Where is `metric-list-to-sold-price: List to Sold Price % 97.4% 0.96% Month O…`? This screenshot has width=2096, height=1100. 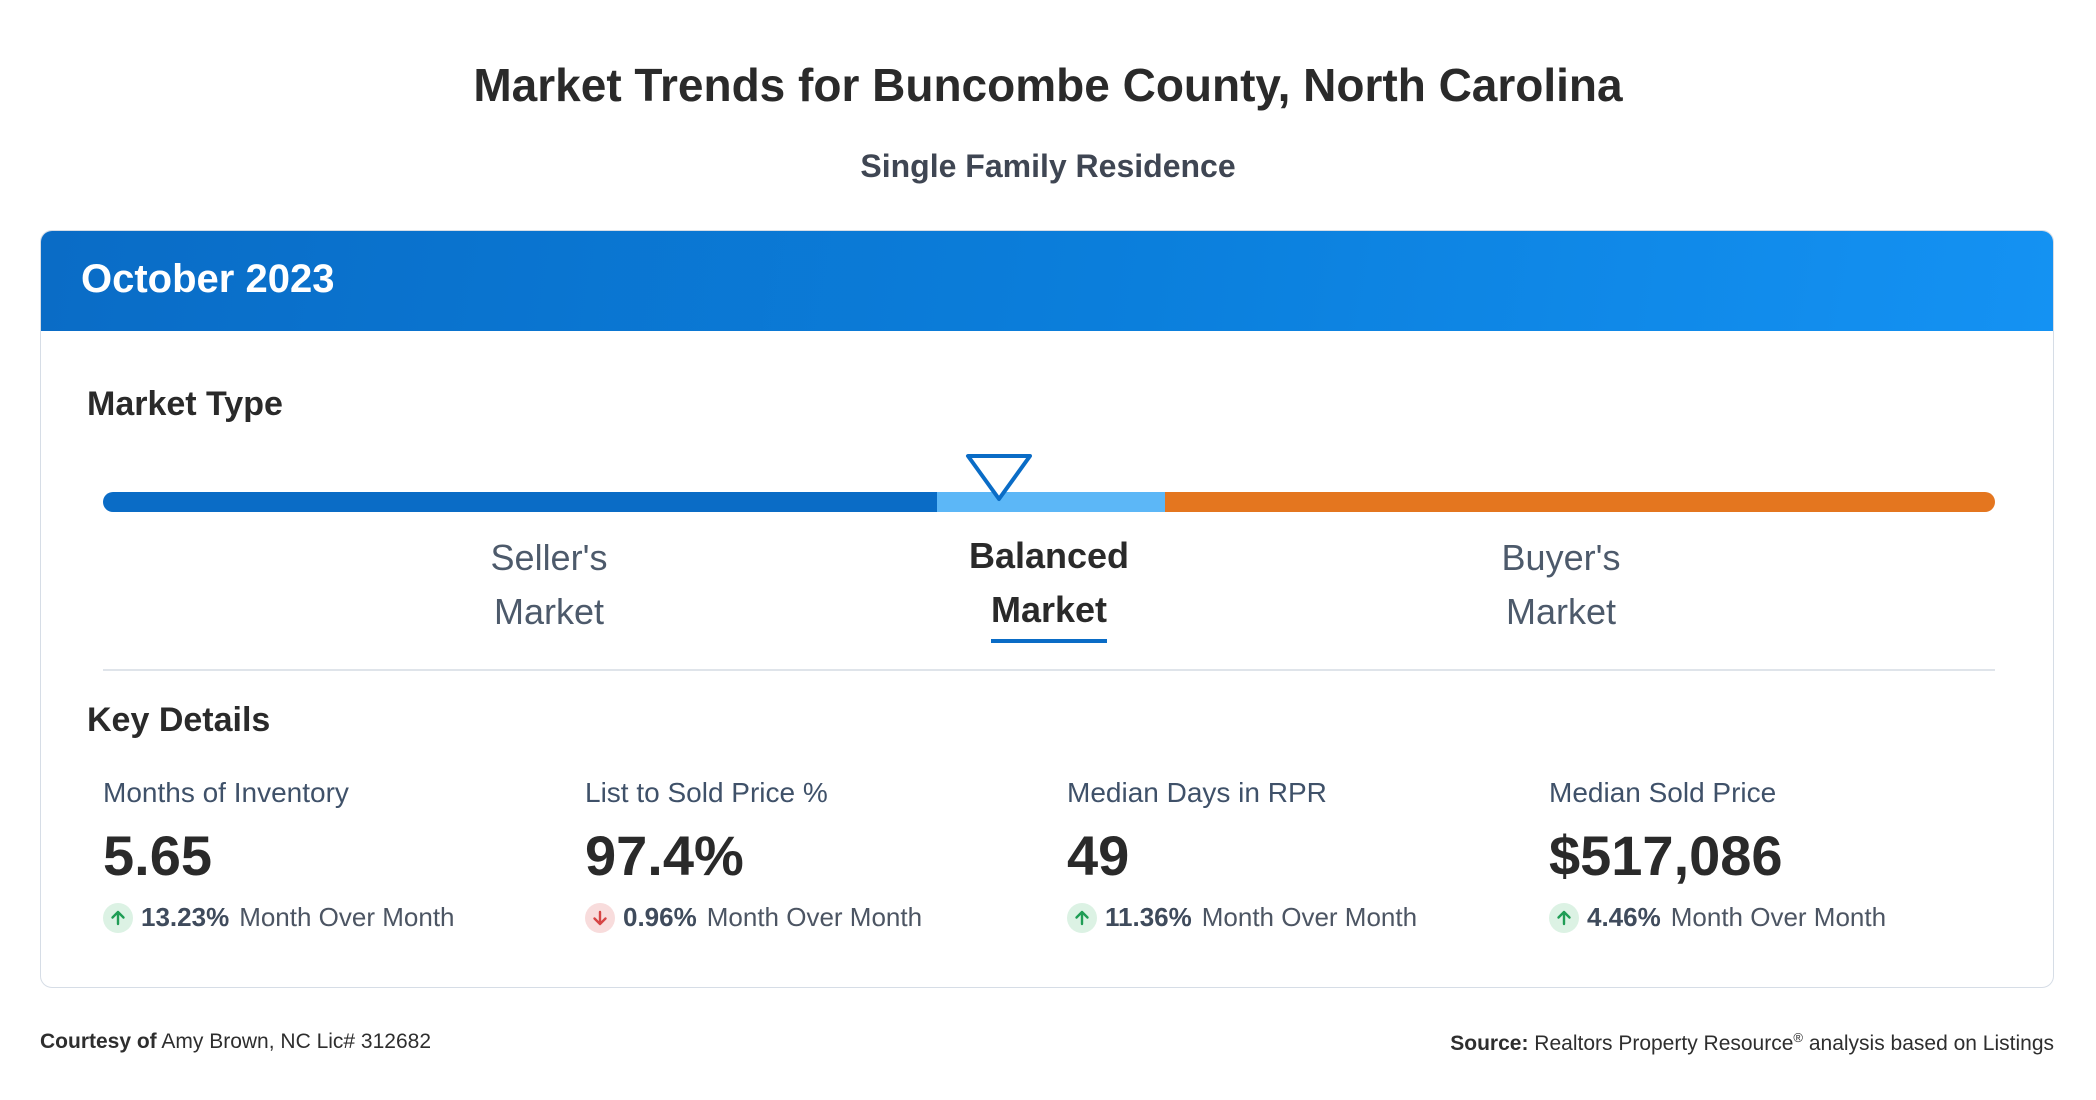
metric-list-to-sold-price: List to Sold Price % 97.4% 0.96% Month O… is located at coordinates (805, 855).